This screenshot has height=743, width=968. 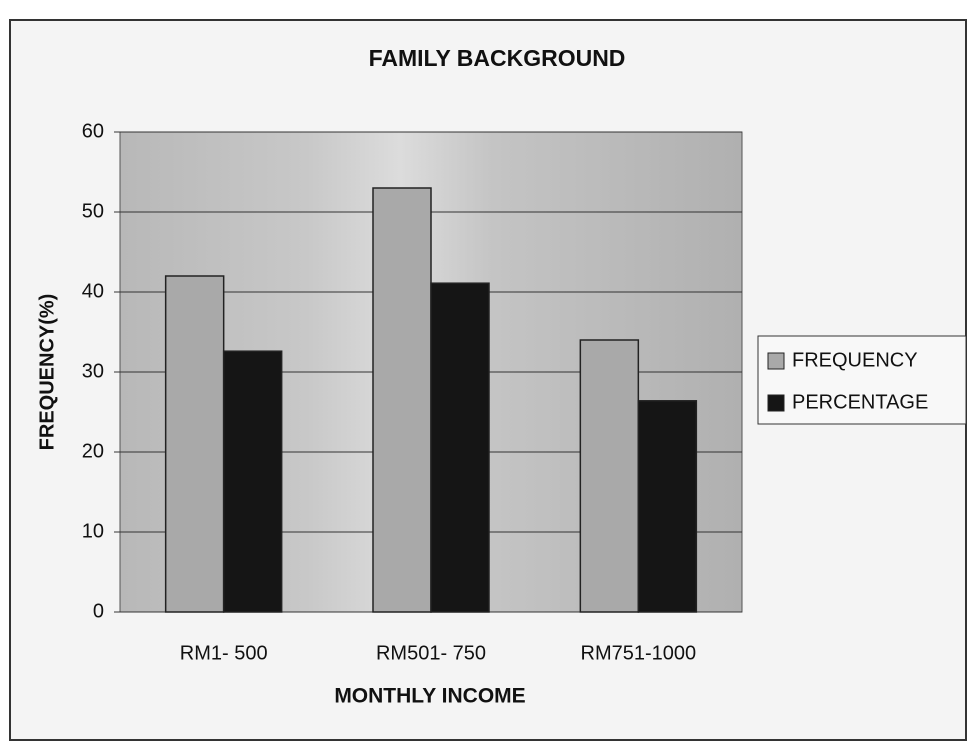 I want to click on y-tick-label: 10, so click(x=93, y=531).